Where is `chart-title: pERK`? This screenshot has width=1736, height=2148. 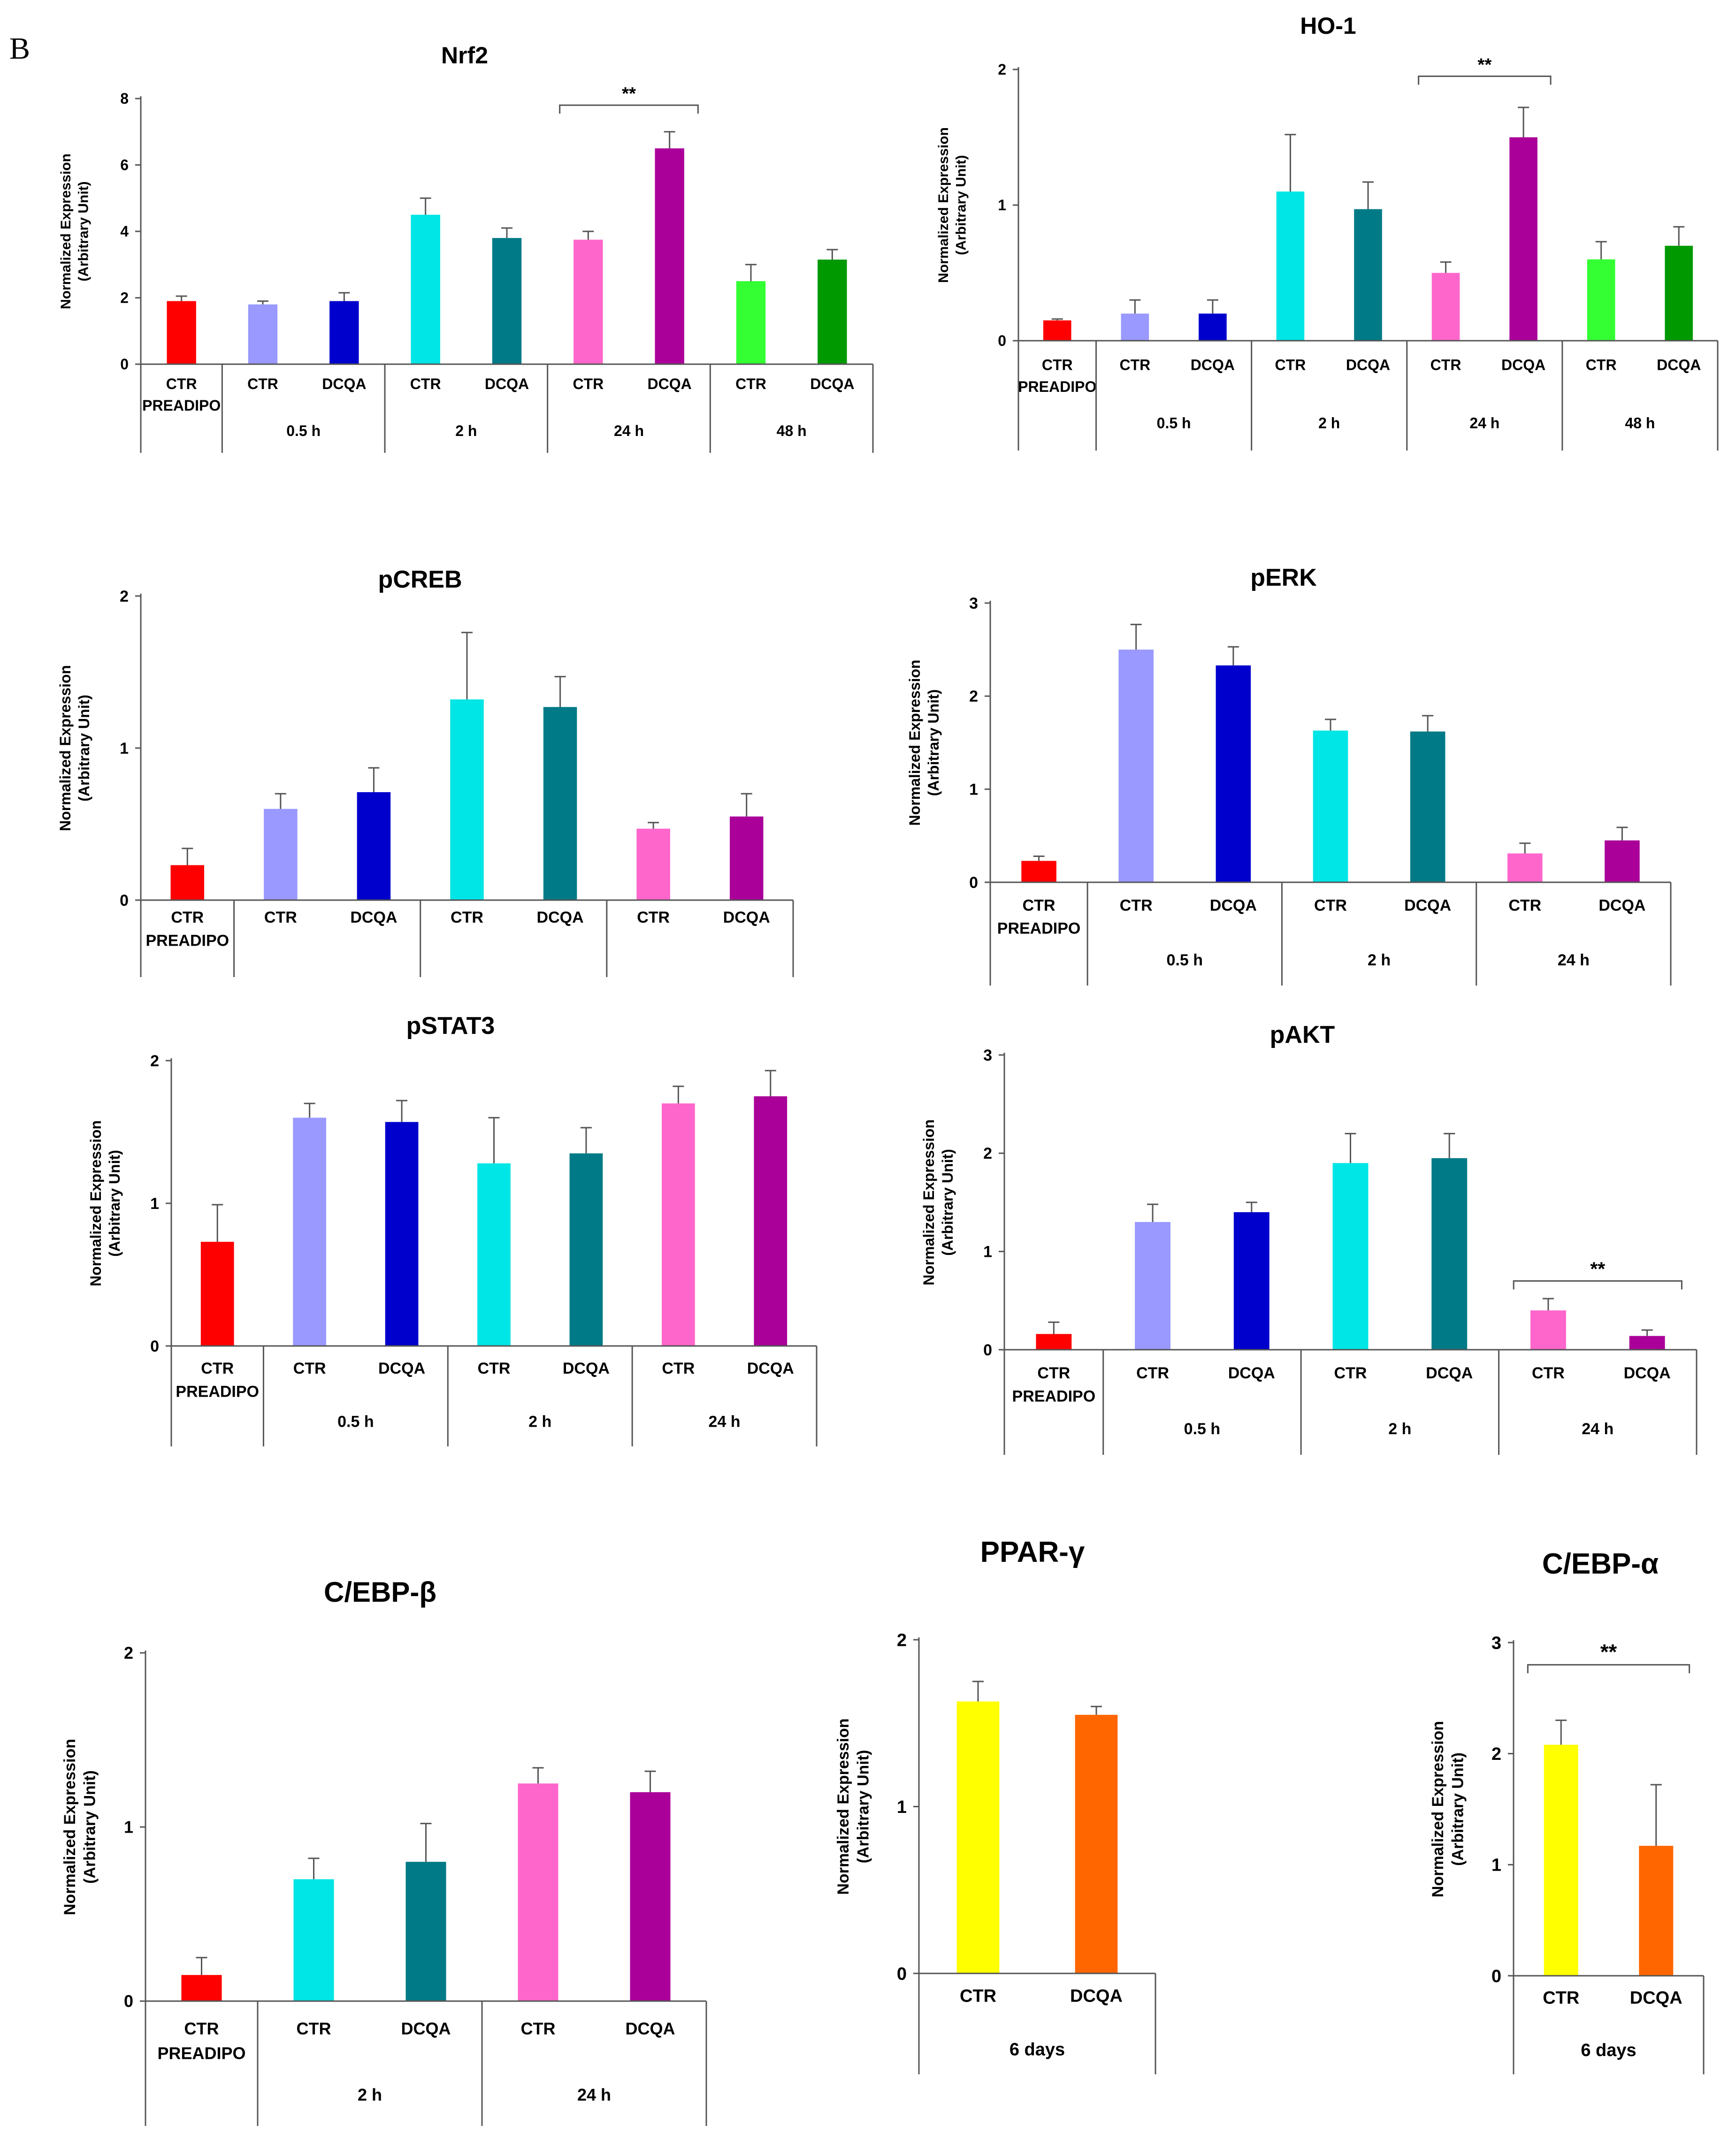 chart-title: pERK is located at coordinates (1283, 577).